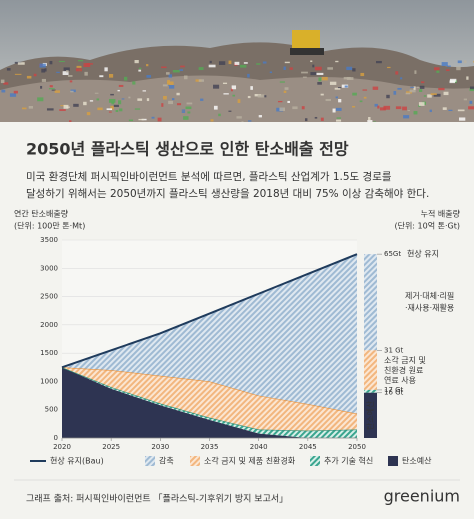 This screenshot has height=519, width=474. Describe the element at coordinates (392, 254) in the screenshot. I see `cumulative-label: 65Gt` at that location.